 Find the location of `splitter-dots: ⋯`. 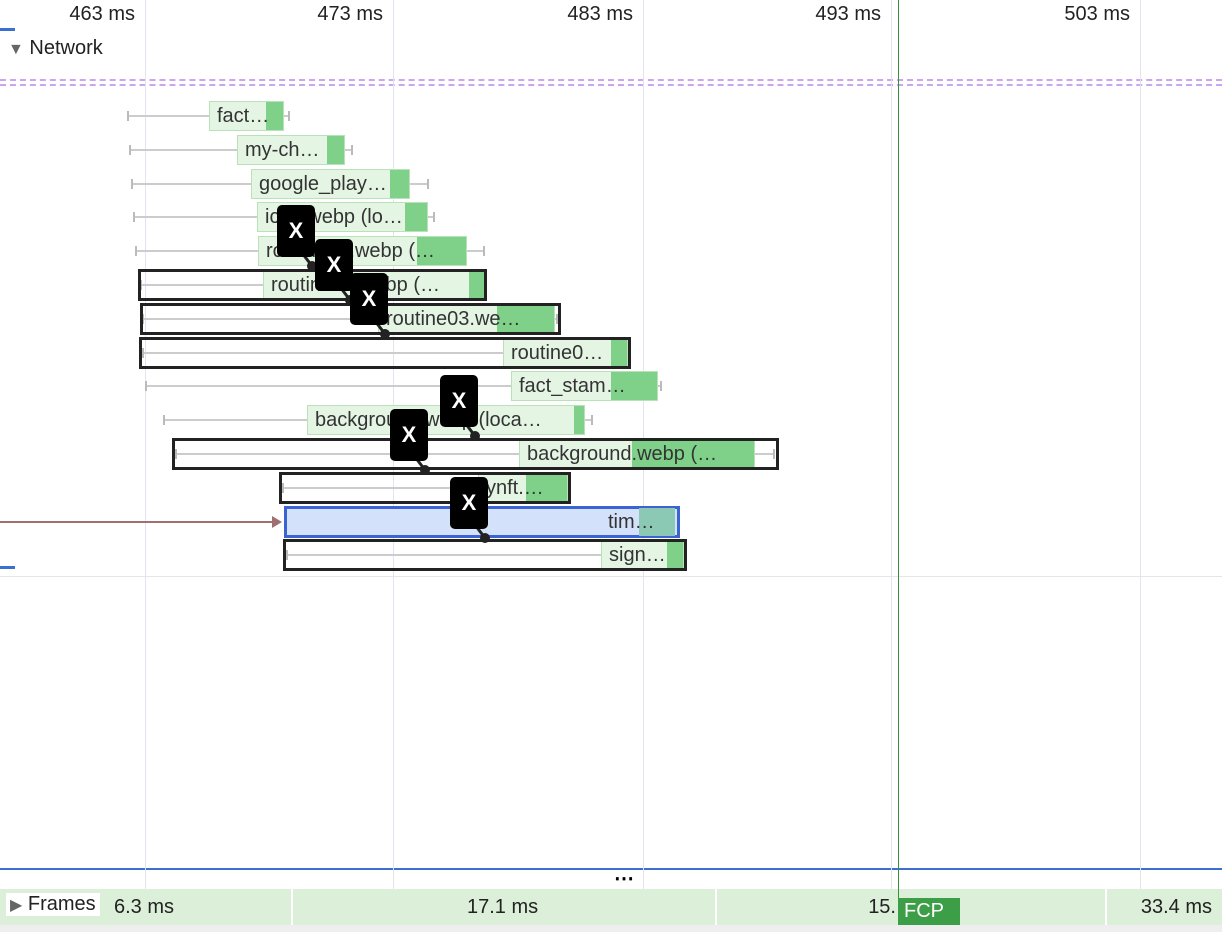

splitter-dots: ⋯ is located at coordinates (624, 879).